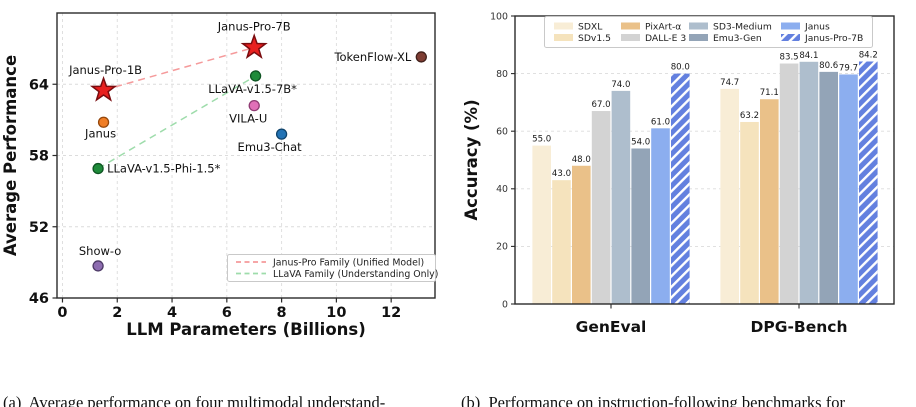 The image size is (916, 407). Describe the element at coordinates (790, 37) in the screenshot. I see `legend-swatch-hatch` at that location.